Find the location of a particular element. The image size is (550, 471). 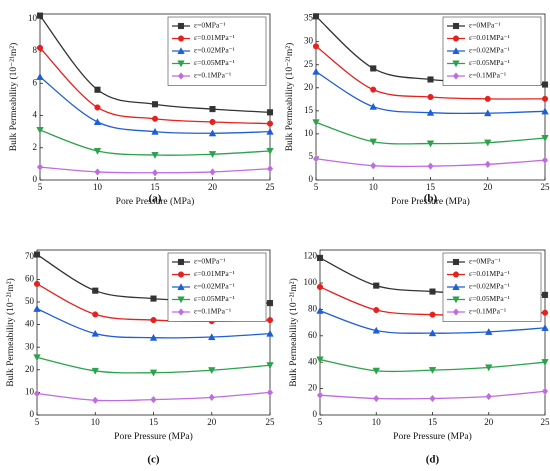

legend-box is located at coordinates (217, 51).